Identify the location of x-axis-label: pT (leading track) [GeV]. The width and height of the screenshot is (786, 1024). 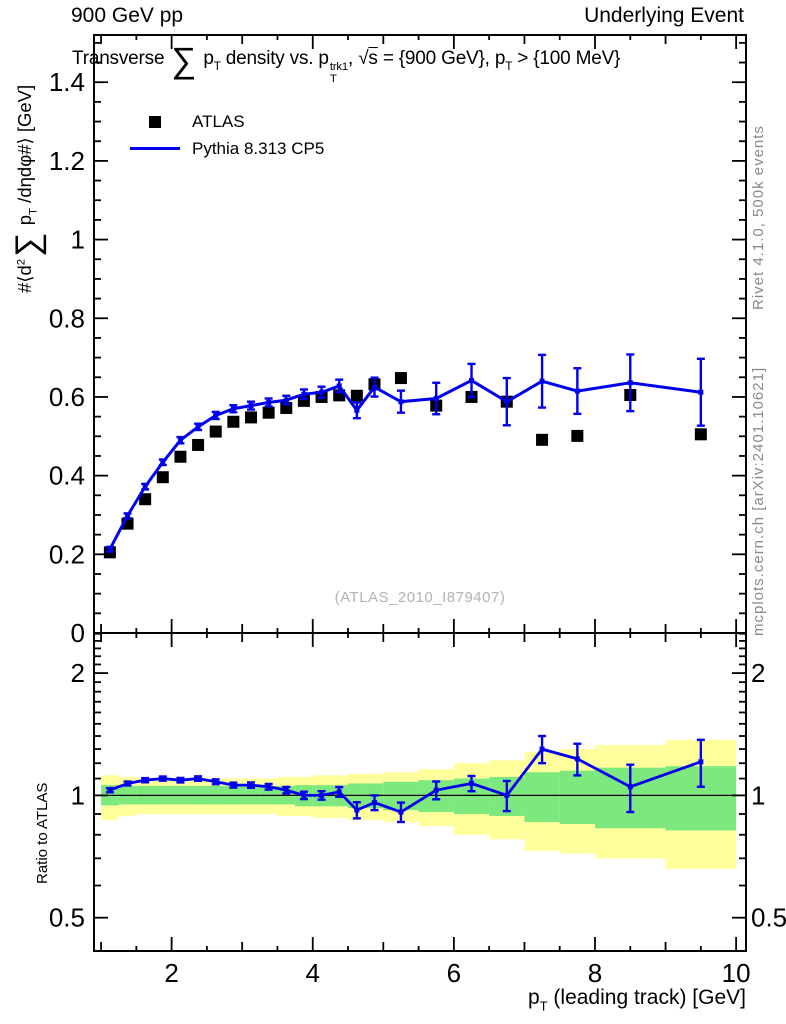
(636, 1000).